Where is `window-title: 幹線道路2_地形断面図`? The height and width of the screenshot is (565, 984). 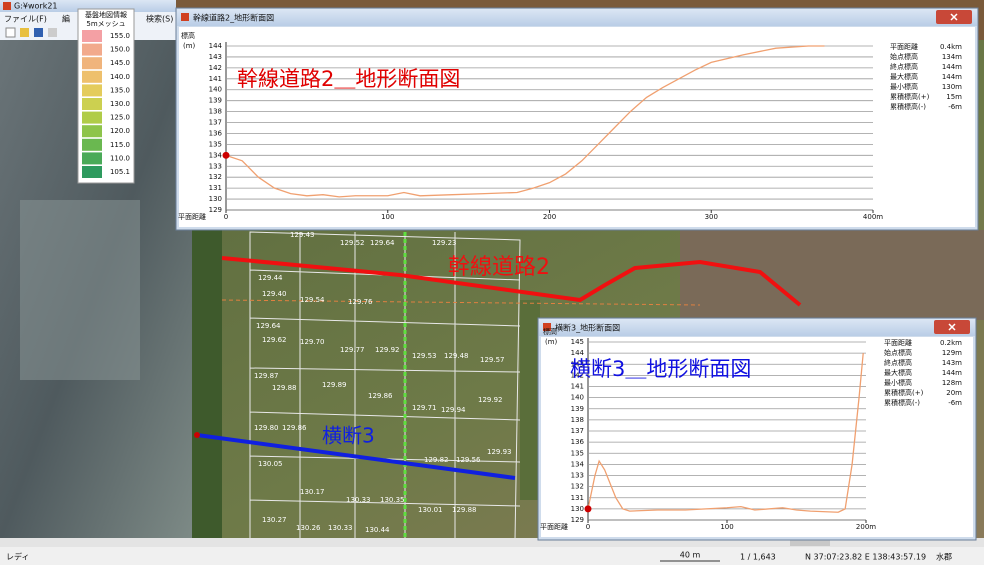
window-title: 幹線道路2_地形断面図 is located at coordinates (233, 18).